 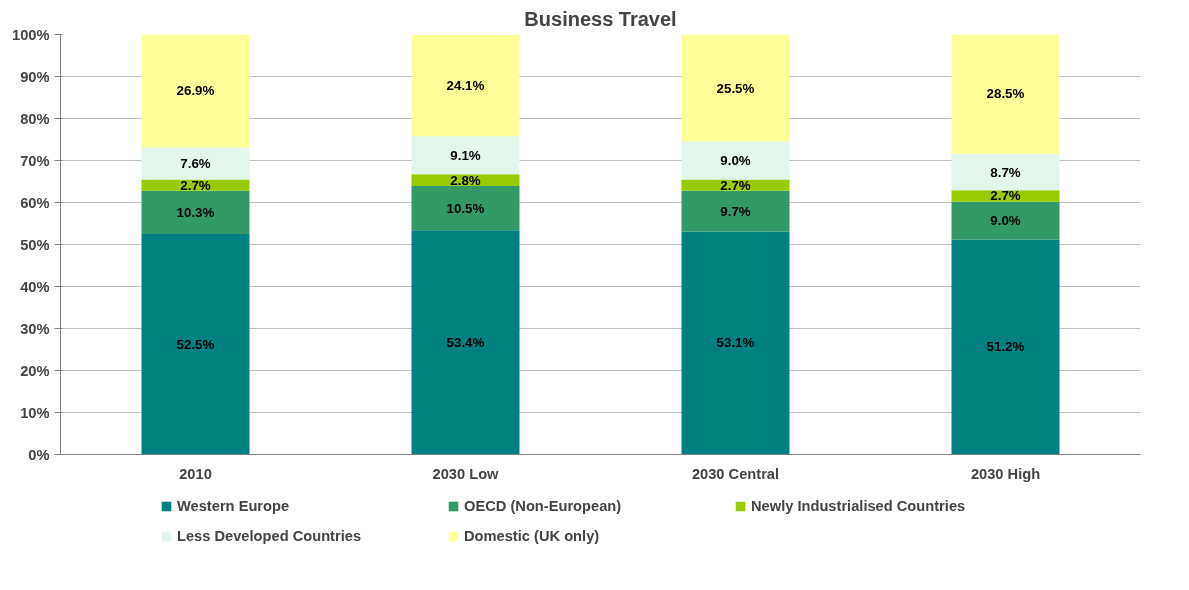 I want to click on data-label: 28.5%, so click(x=1005, y=94).